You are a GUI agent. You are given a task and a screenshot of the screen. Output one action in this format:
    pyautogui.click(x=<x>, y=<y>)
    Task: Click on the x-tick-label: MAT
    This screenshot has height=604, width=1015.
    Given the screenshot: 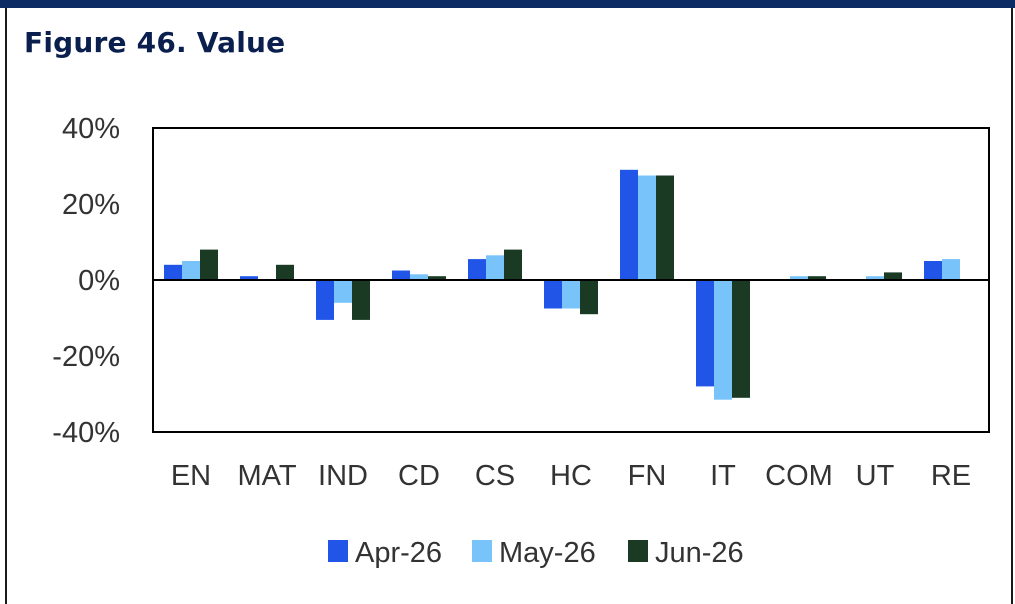 What is the action you would take?
    pyautogui.click(x=266, y=476)
    